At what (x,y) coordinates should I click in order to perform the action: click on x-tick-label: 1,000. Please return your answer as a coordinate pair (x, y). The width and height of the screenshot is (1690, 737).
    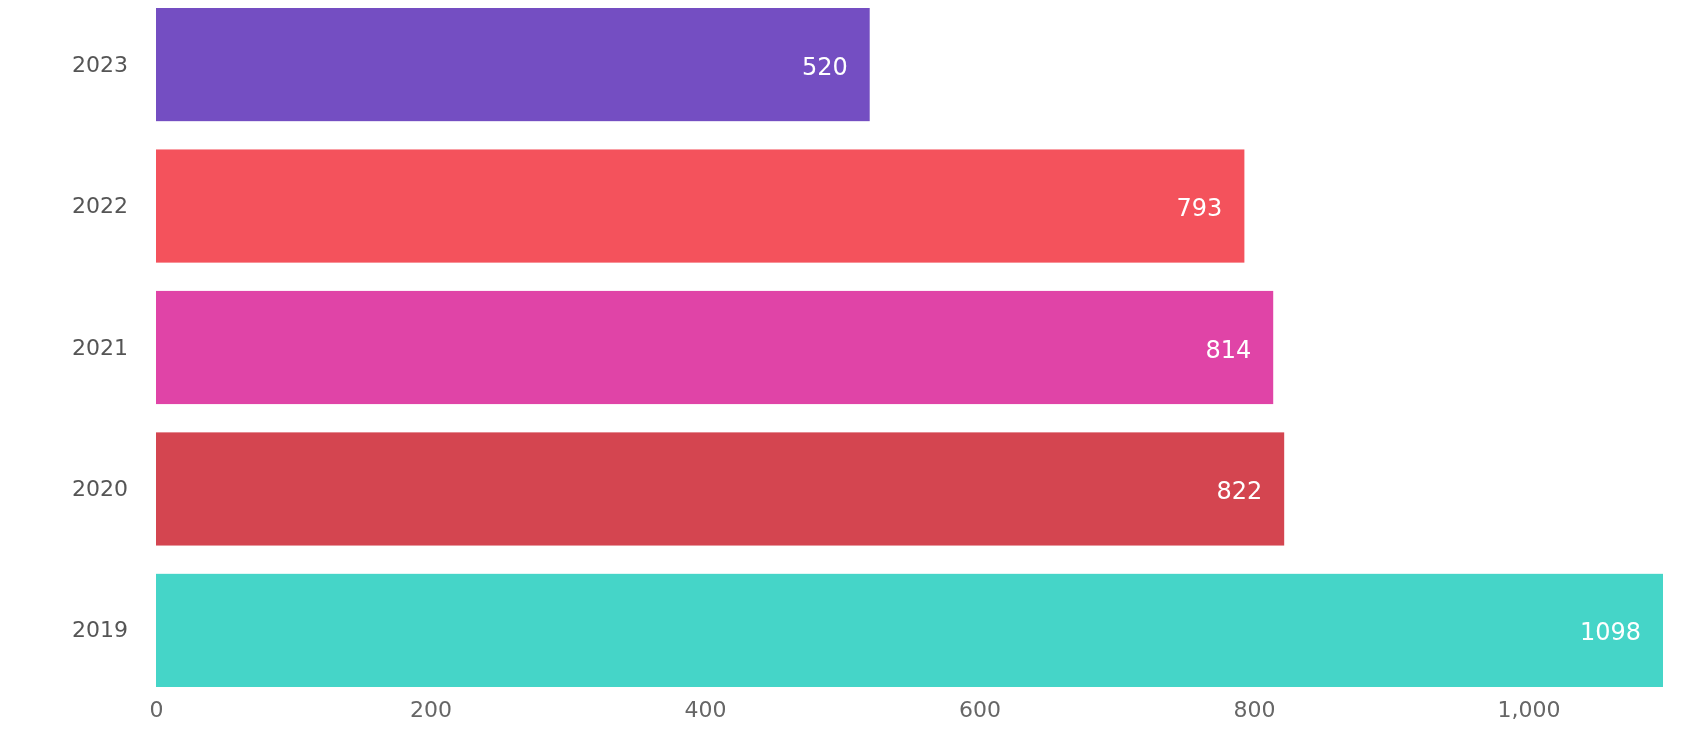
    Looking at the image, I should click on (1529, 709).